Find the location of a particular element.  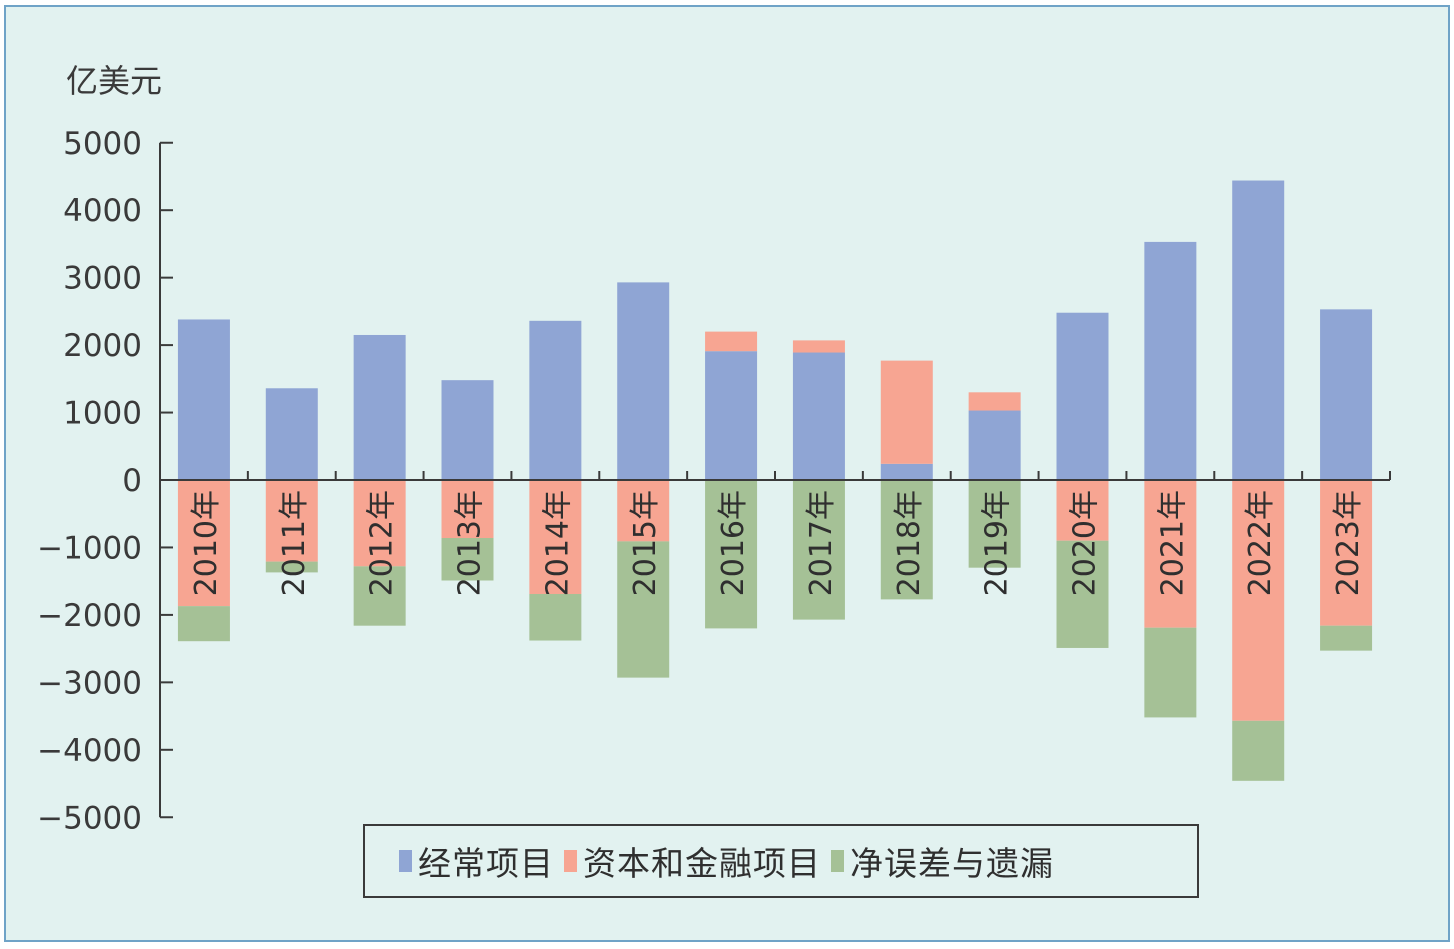

legend-swatch-capital-financial is located at coordinates (570, 861).